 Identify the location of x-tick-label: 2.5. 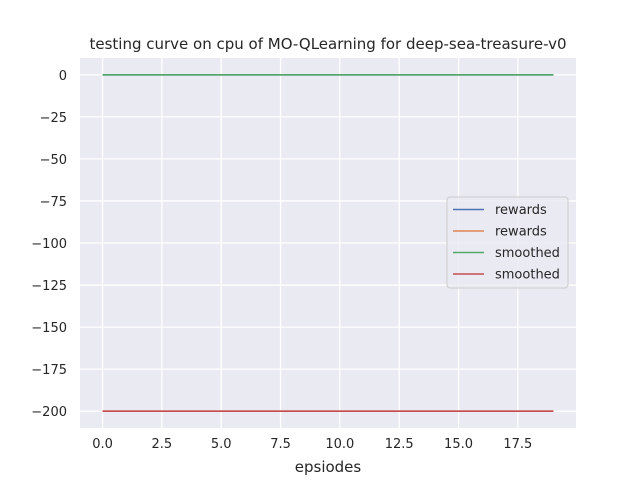
(162, 444).